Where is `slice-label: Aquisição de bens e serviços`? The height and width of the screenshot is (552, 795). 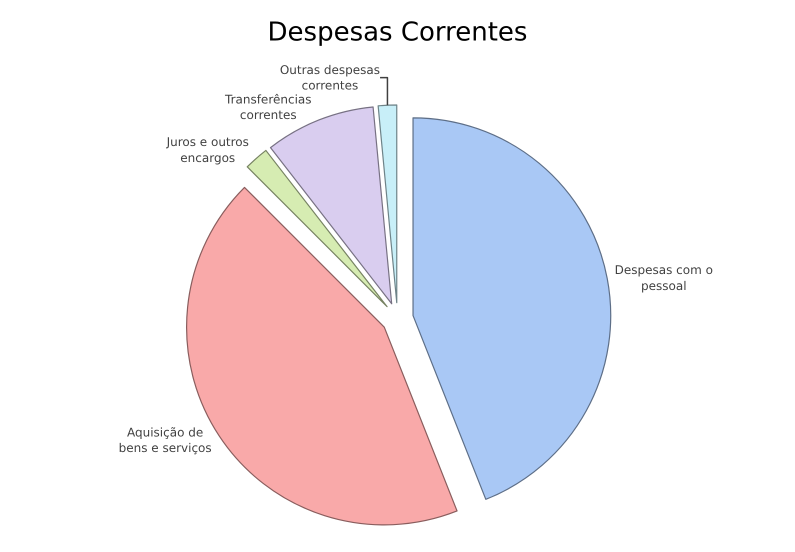 slice-label: Aquisição de bens e serviços is located at coordinates (165, 440).